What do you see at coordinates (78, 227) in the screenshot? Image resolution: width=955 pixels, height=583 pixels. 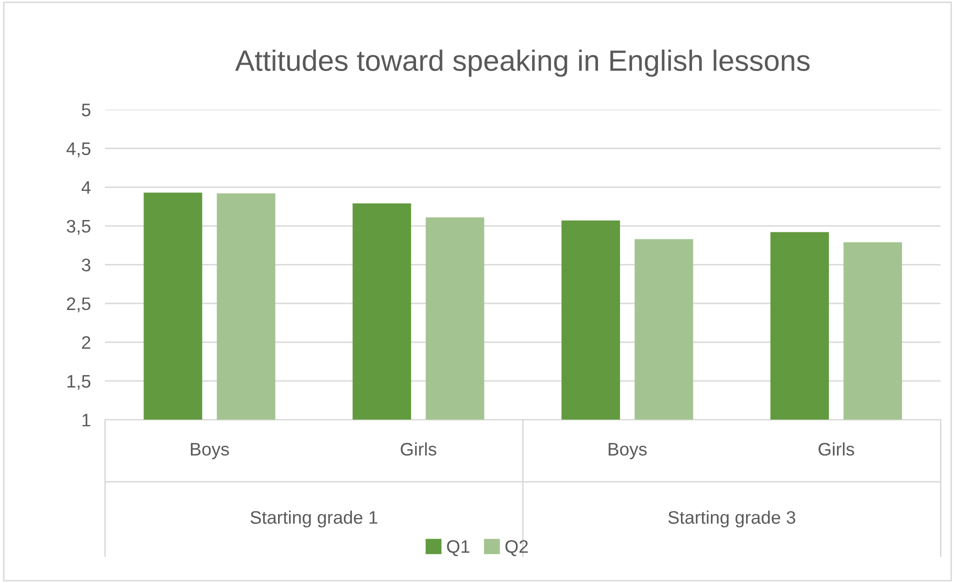 I see `y-tick-label: 3,5` at bounding box center [78, 227].